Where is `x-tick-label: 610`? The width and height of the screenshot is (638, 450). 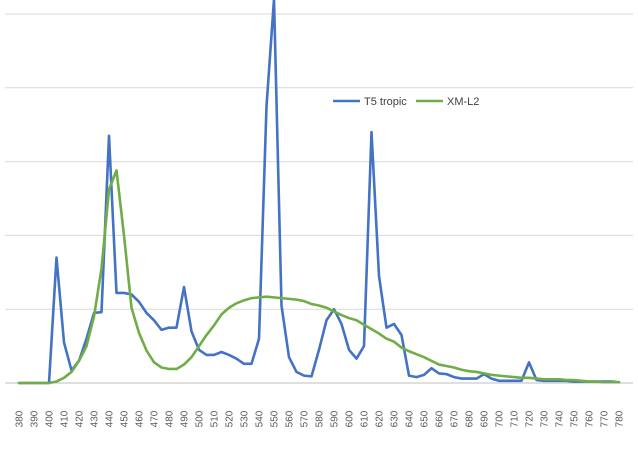 x-tick-label: 610 is located at coordinates (365, 418).